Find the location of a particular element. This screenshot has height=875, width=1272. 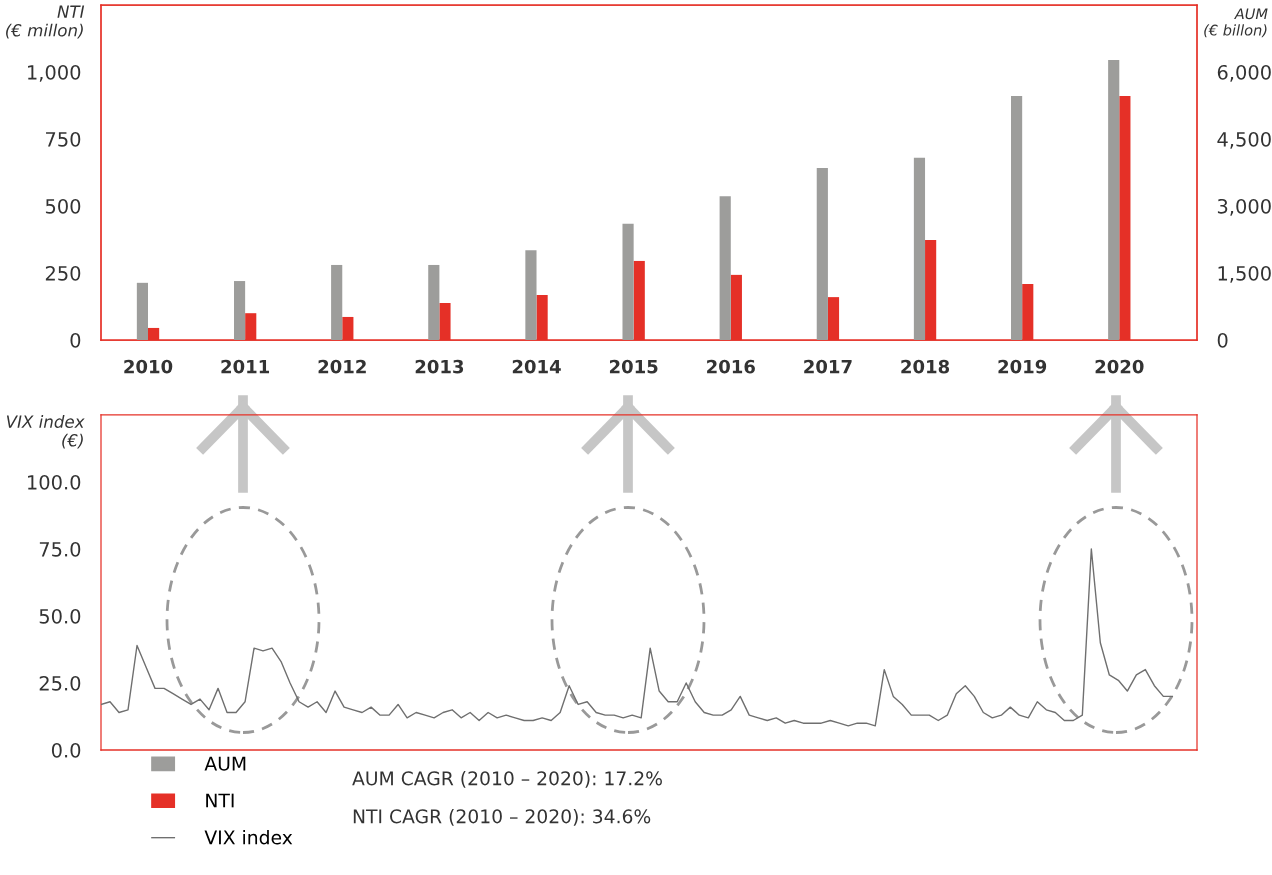

y-tick-label: 250 is located at coordinates (63, 273).